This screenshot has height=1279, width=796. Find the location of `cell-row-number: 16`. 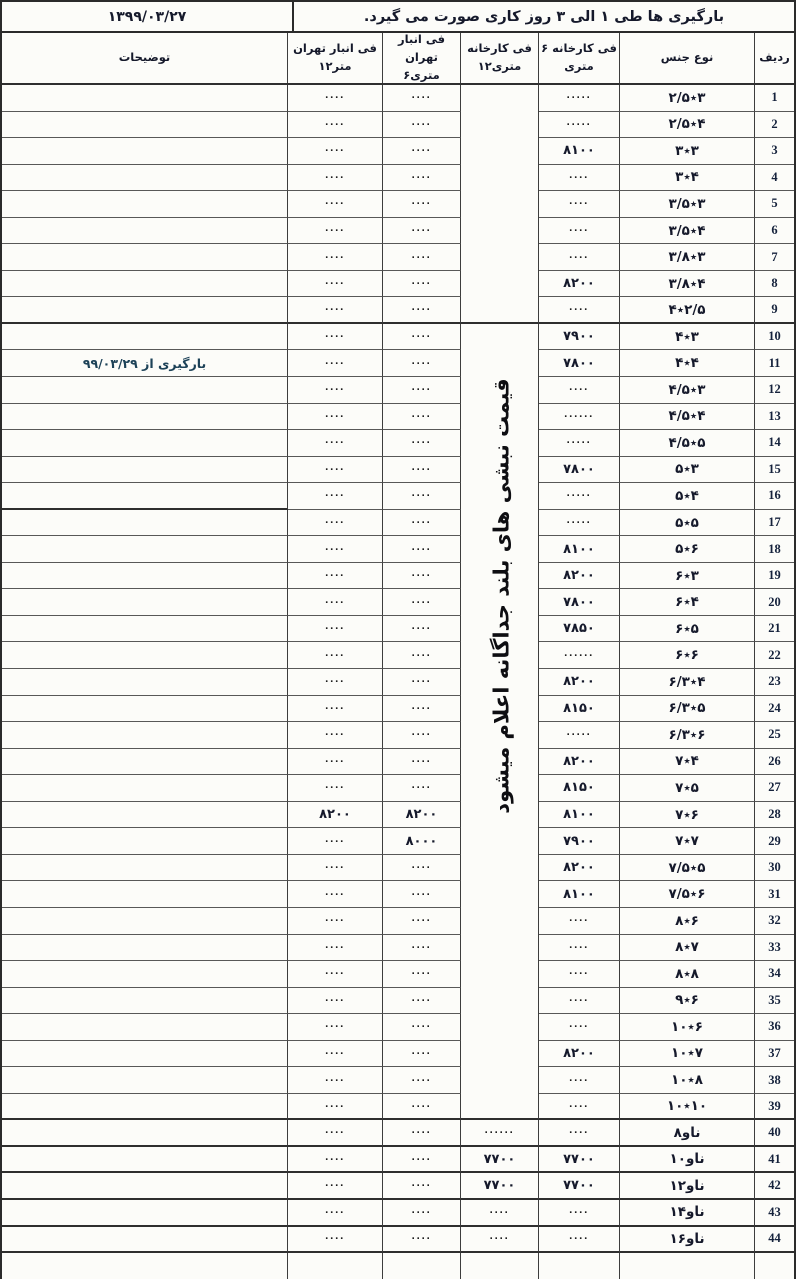

cell-row-number: 16 is located at coordinates (774, 496).